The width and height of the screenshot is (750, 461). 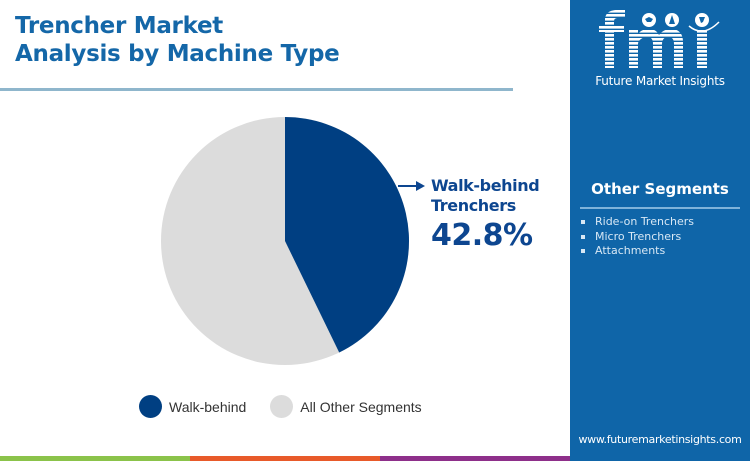 I want to click on legend-item-other-segments: All Other Segments, so click(x=346, y=406).